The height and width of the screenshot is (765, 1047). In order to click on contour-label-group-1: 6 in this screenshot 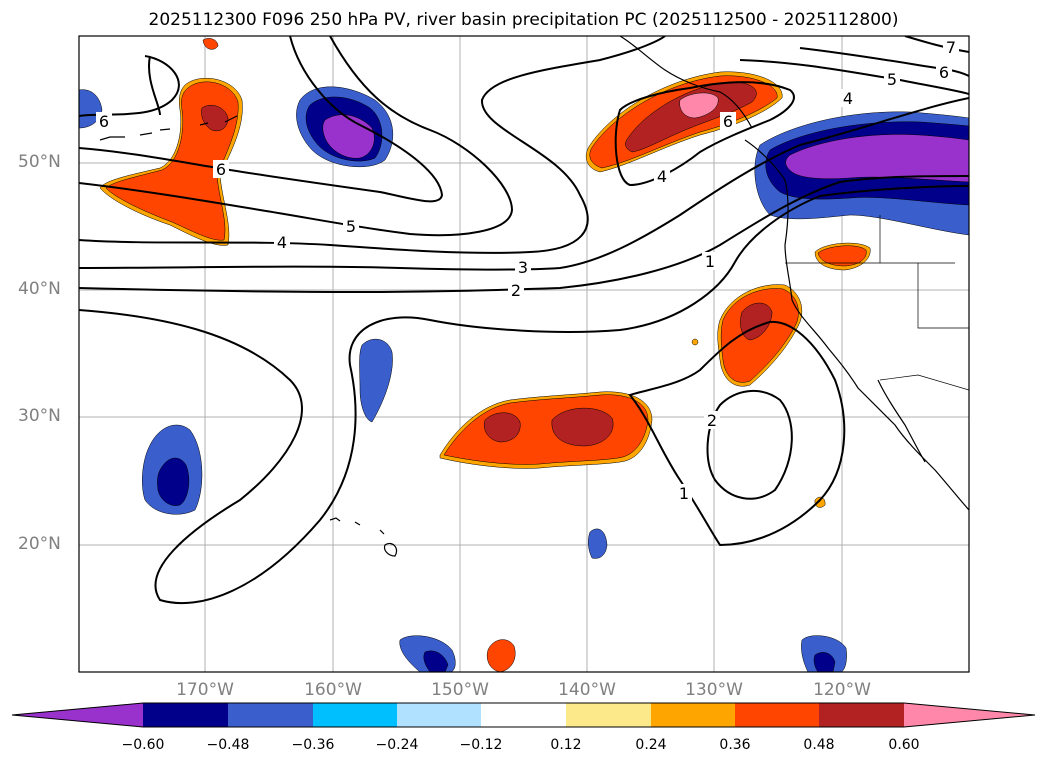, I will do `click(104, 121)`.